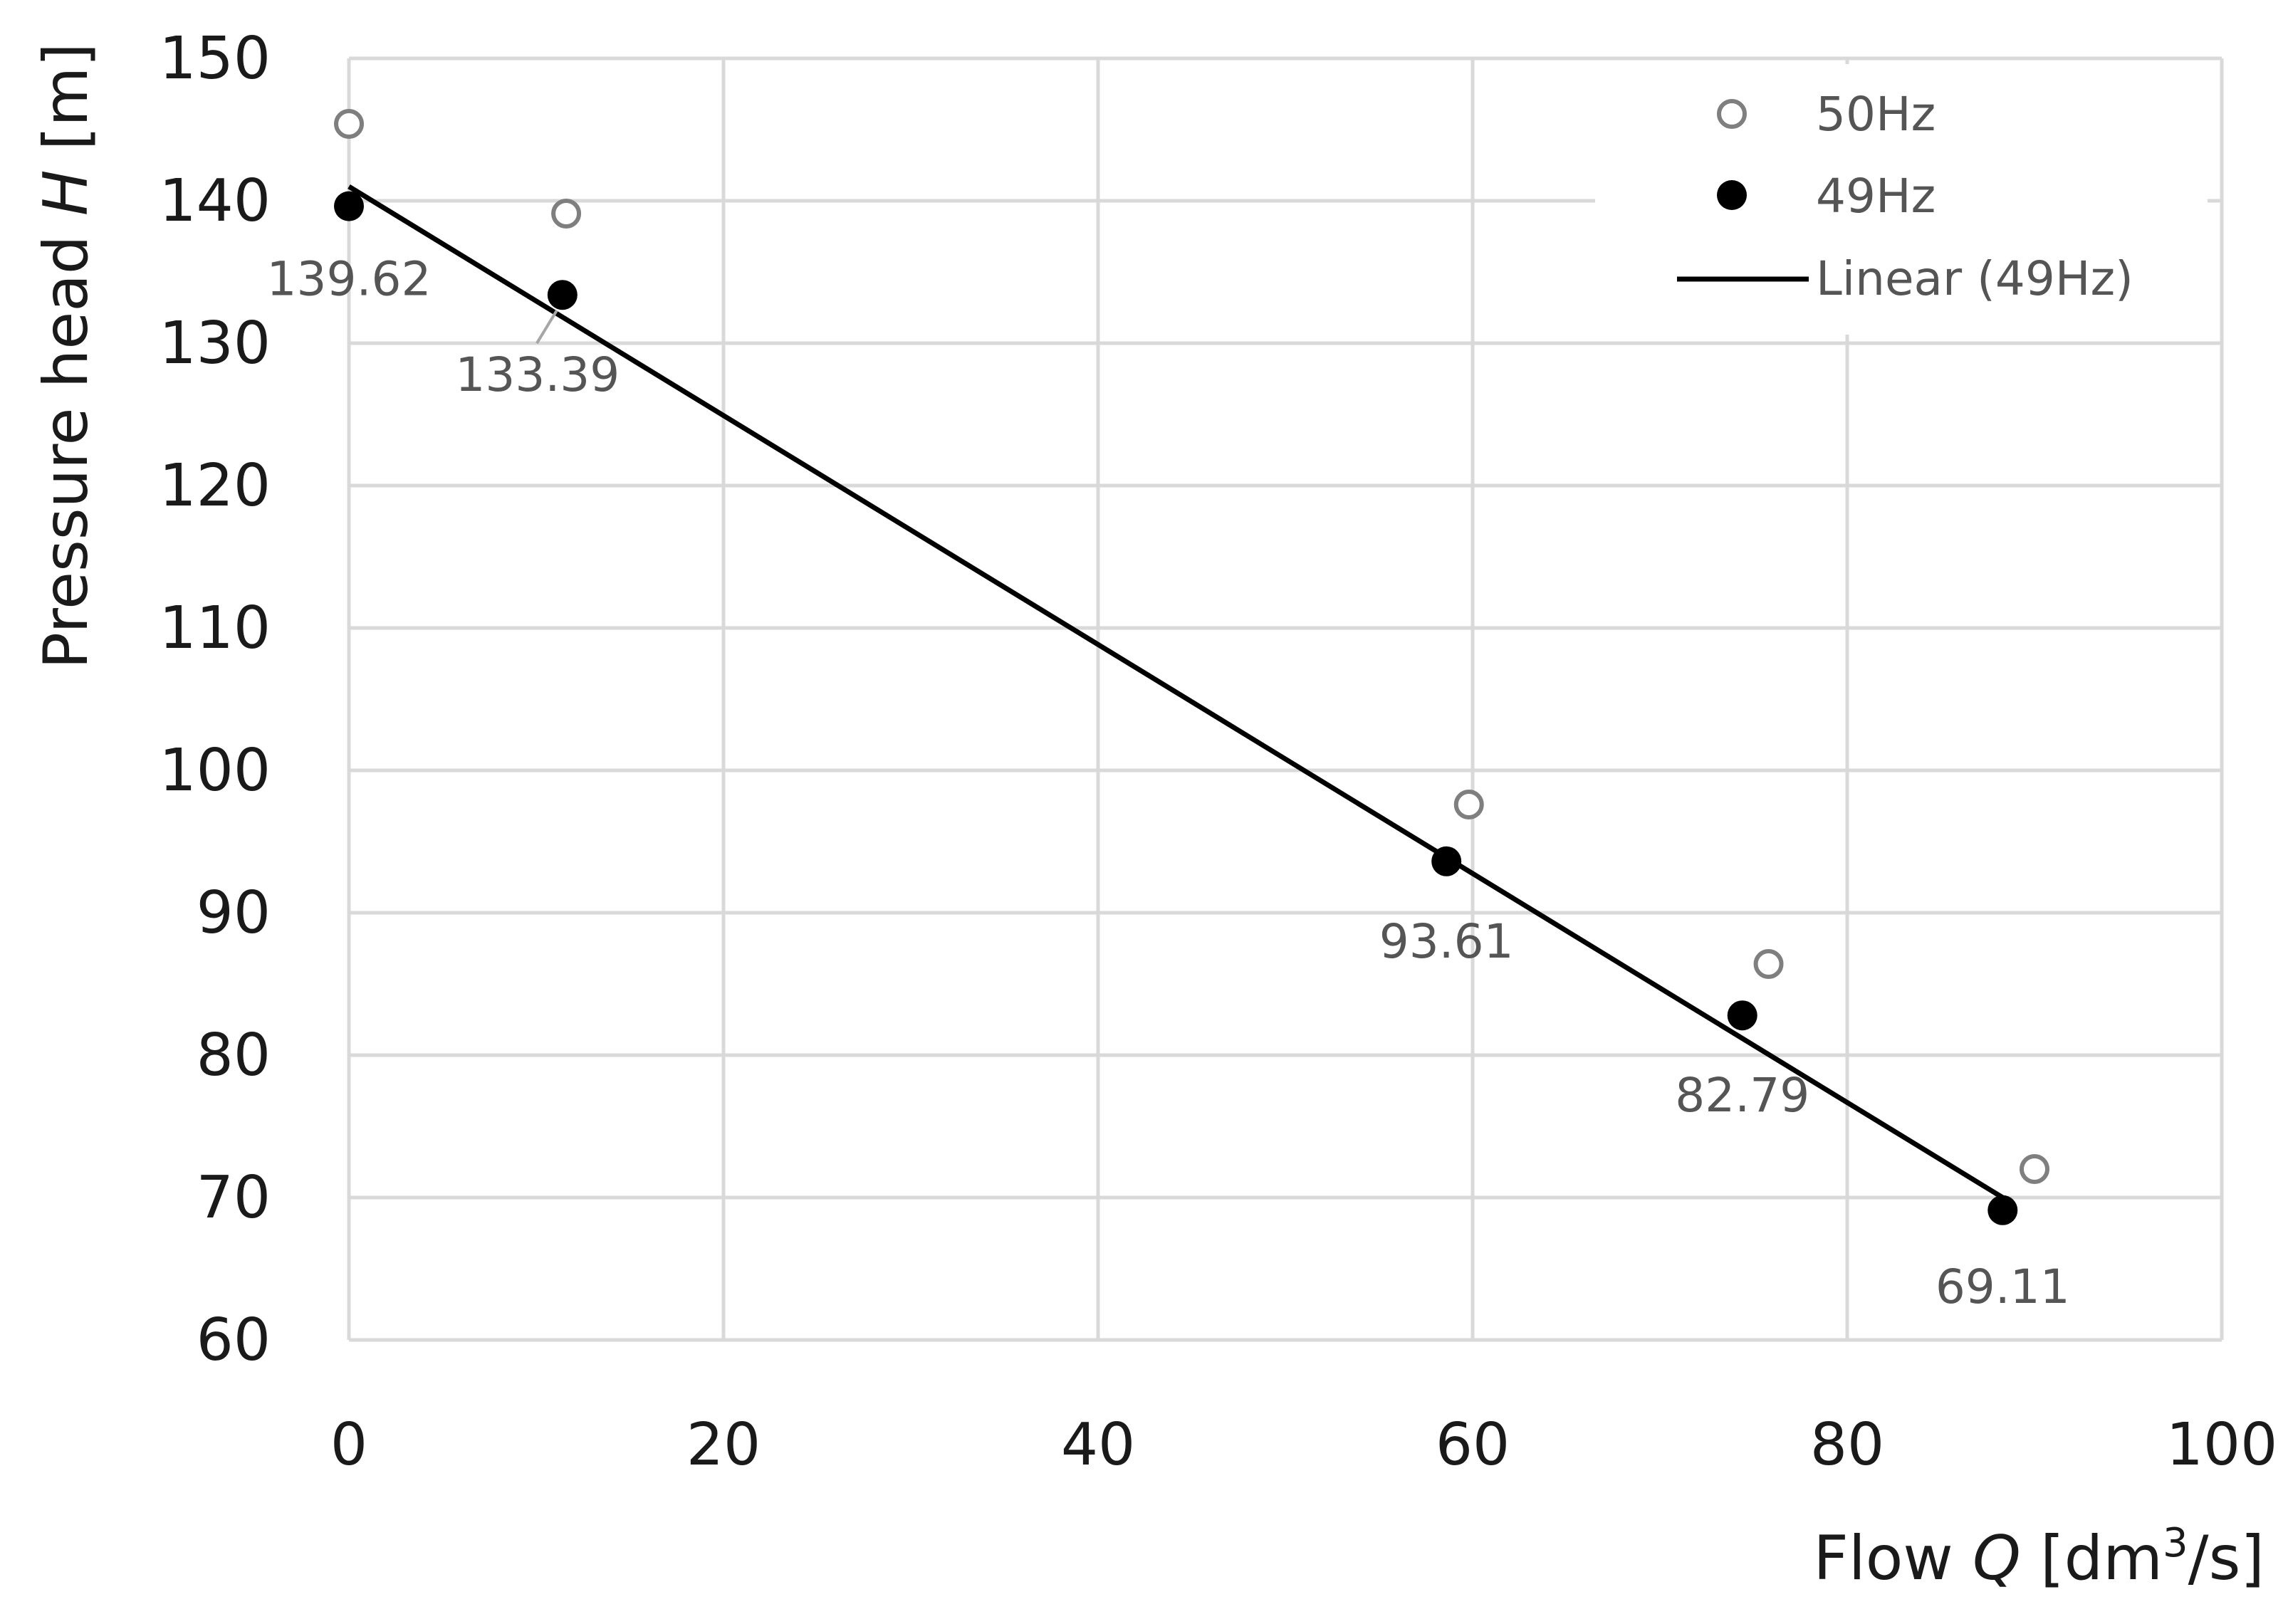 Image resolution: width=2288 pixels, height=1624 pixels. What do you see at coordinates (215, 771) in the screenshot?
I see `y-tick-label-100: 100` at bounding box center [215, 771].